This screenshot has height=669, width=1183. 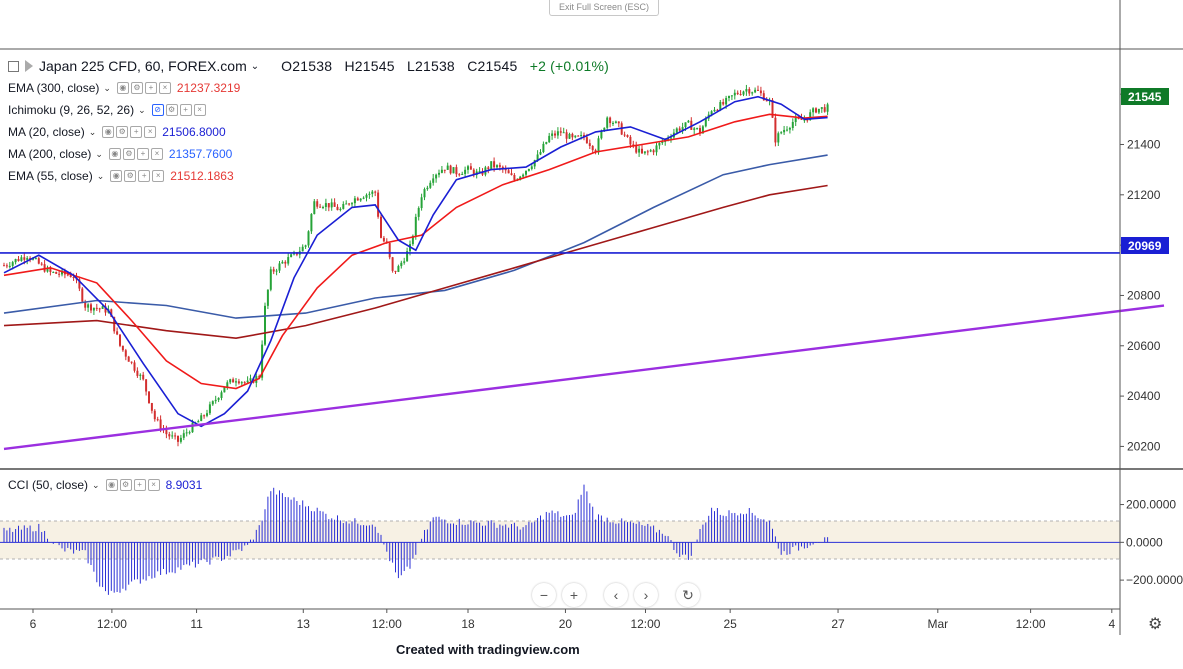 I want to click on indicator-legend-ichimoku: Ichimoku (9, 26, 52, 26) ⌄ ⊘ ⚙ + ×, so click(x=110, y=110).